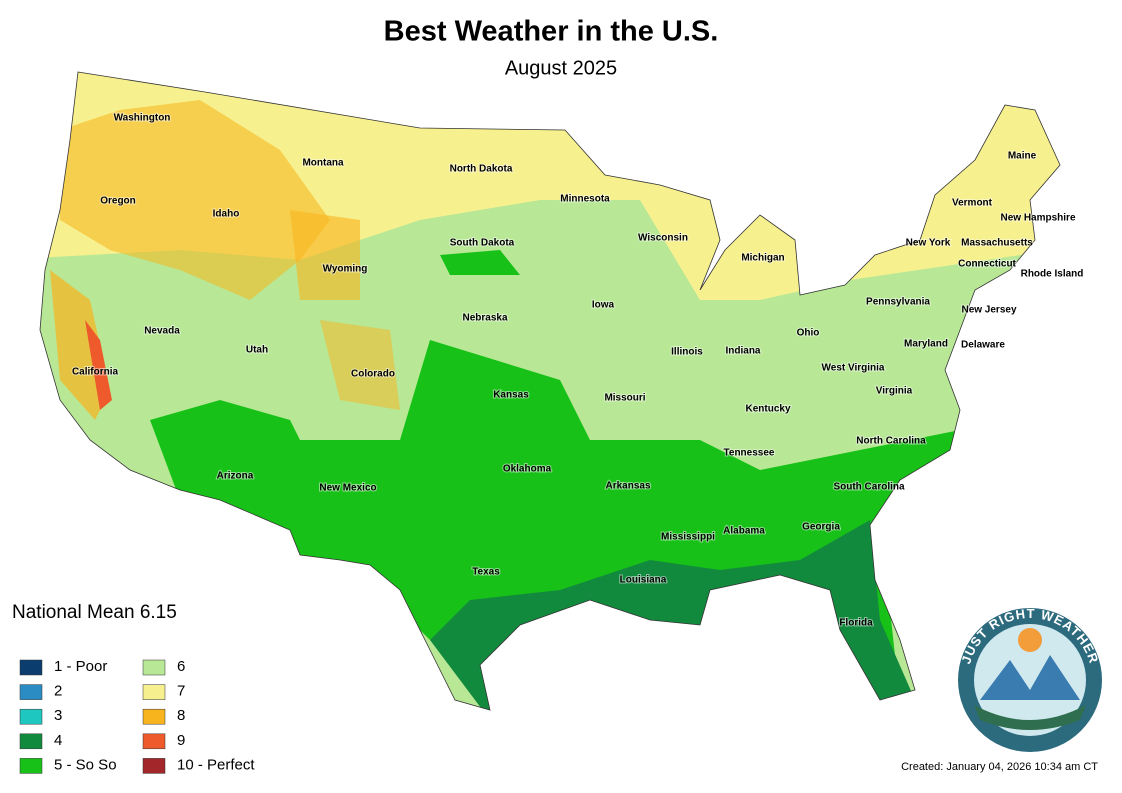 This screenshot has height=793, width=1122. What do you see at coordinates (894, 391) in the screenshot?
I see `state-label: Virginia` at bounding box center [894, 391].